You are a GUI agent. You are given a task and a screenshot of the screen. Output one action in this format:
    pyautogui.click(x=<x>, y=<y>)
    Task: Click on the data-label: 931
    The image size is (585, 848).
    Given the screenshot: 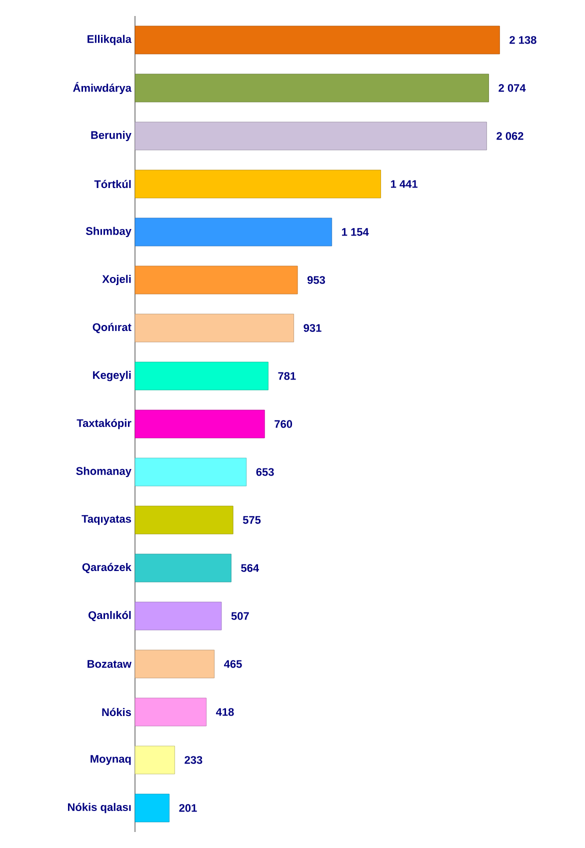 What is the action you would take?
    pyautogui.click(x=313, y=328)
    